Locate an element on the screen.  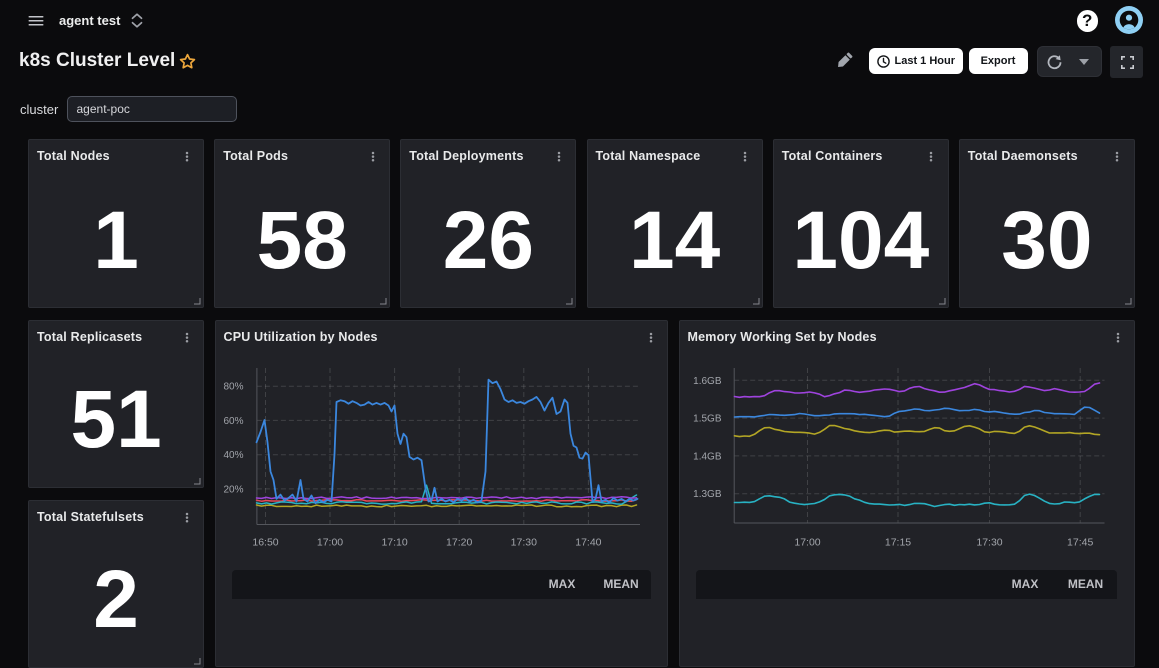
svg-text: 1.5GB is located at coordinates (707, 419).